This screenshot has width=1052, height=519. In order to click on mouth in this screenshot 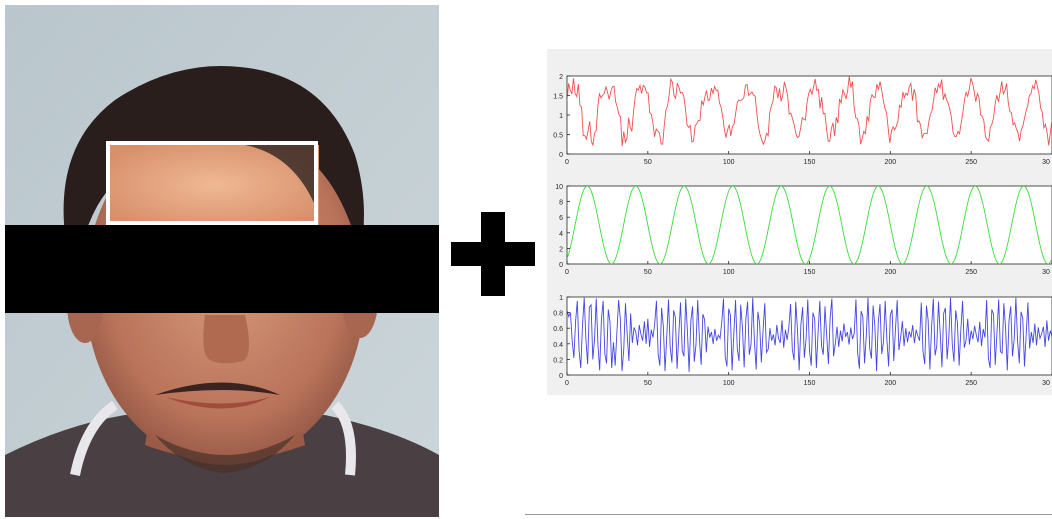, I will do `click(217, 403)`.